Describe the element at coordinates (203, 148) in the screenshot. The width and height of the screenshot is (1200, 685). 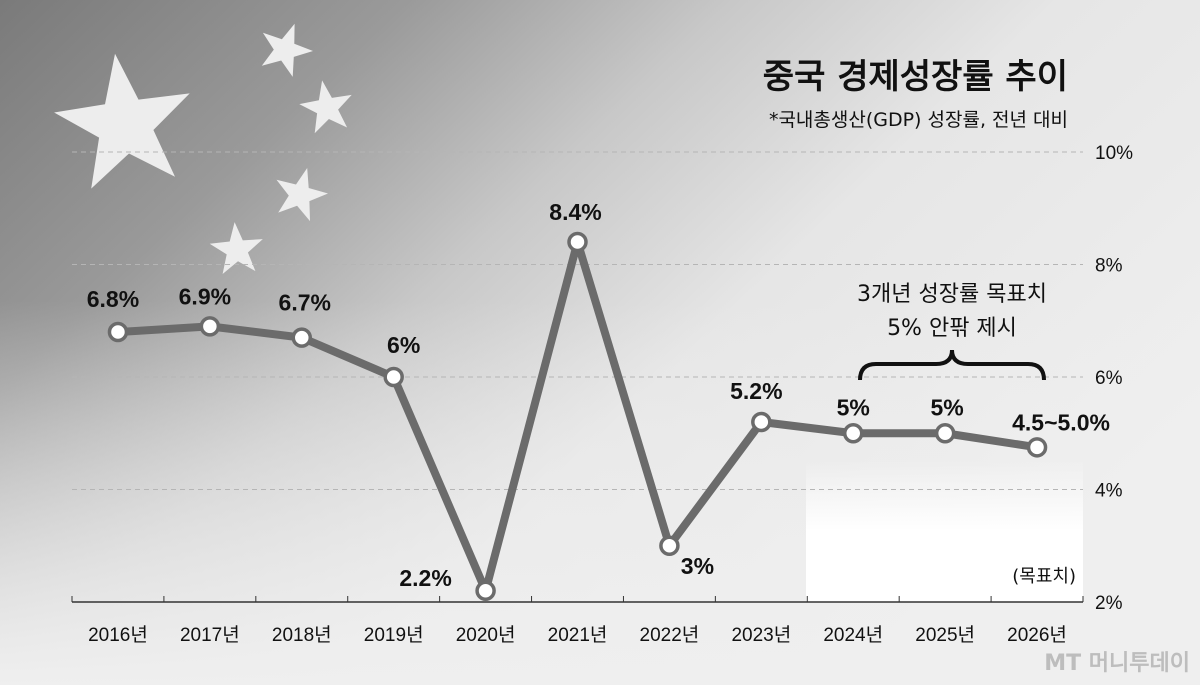
I see `flag-stars` at that location.